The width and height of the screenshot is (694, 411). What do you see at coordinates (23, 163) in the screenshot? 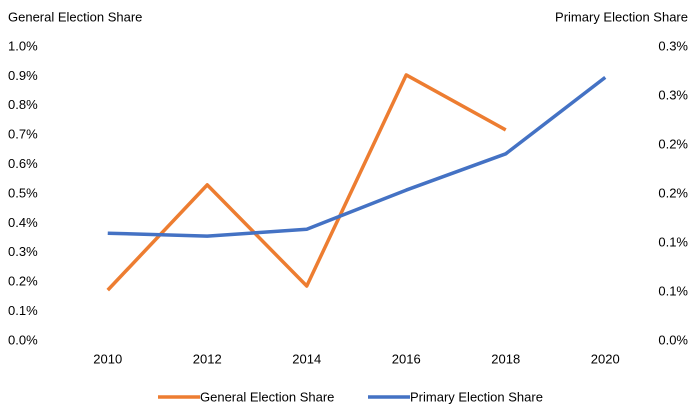
I see `y-tick-label: 0.6%` at bounding box center [23, 163].